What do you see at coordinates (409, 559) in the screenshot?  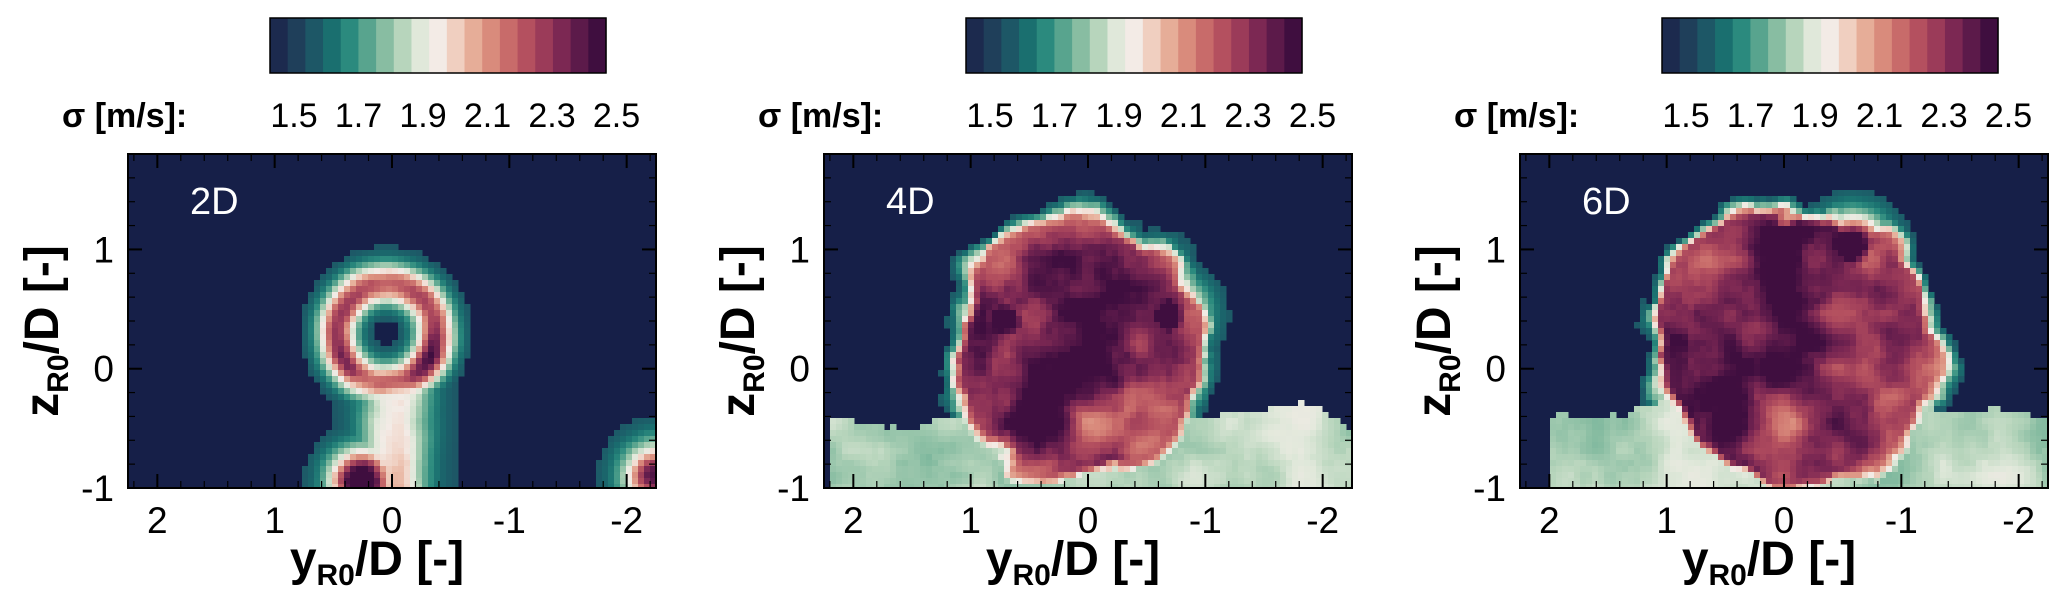 I see `x-axis-title-rest: /D [-]` at bounding box center [409, 559].